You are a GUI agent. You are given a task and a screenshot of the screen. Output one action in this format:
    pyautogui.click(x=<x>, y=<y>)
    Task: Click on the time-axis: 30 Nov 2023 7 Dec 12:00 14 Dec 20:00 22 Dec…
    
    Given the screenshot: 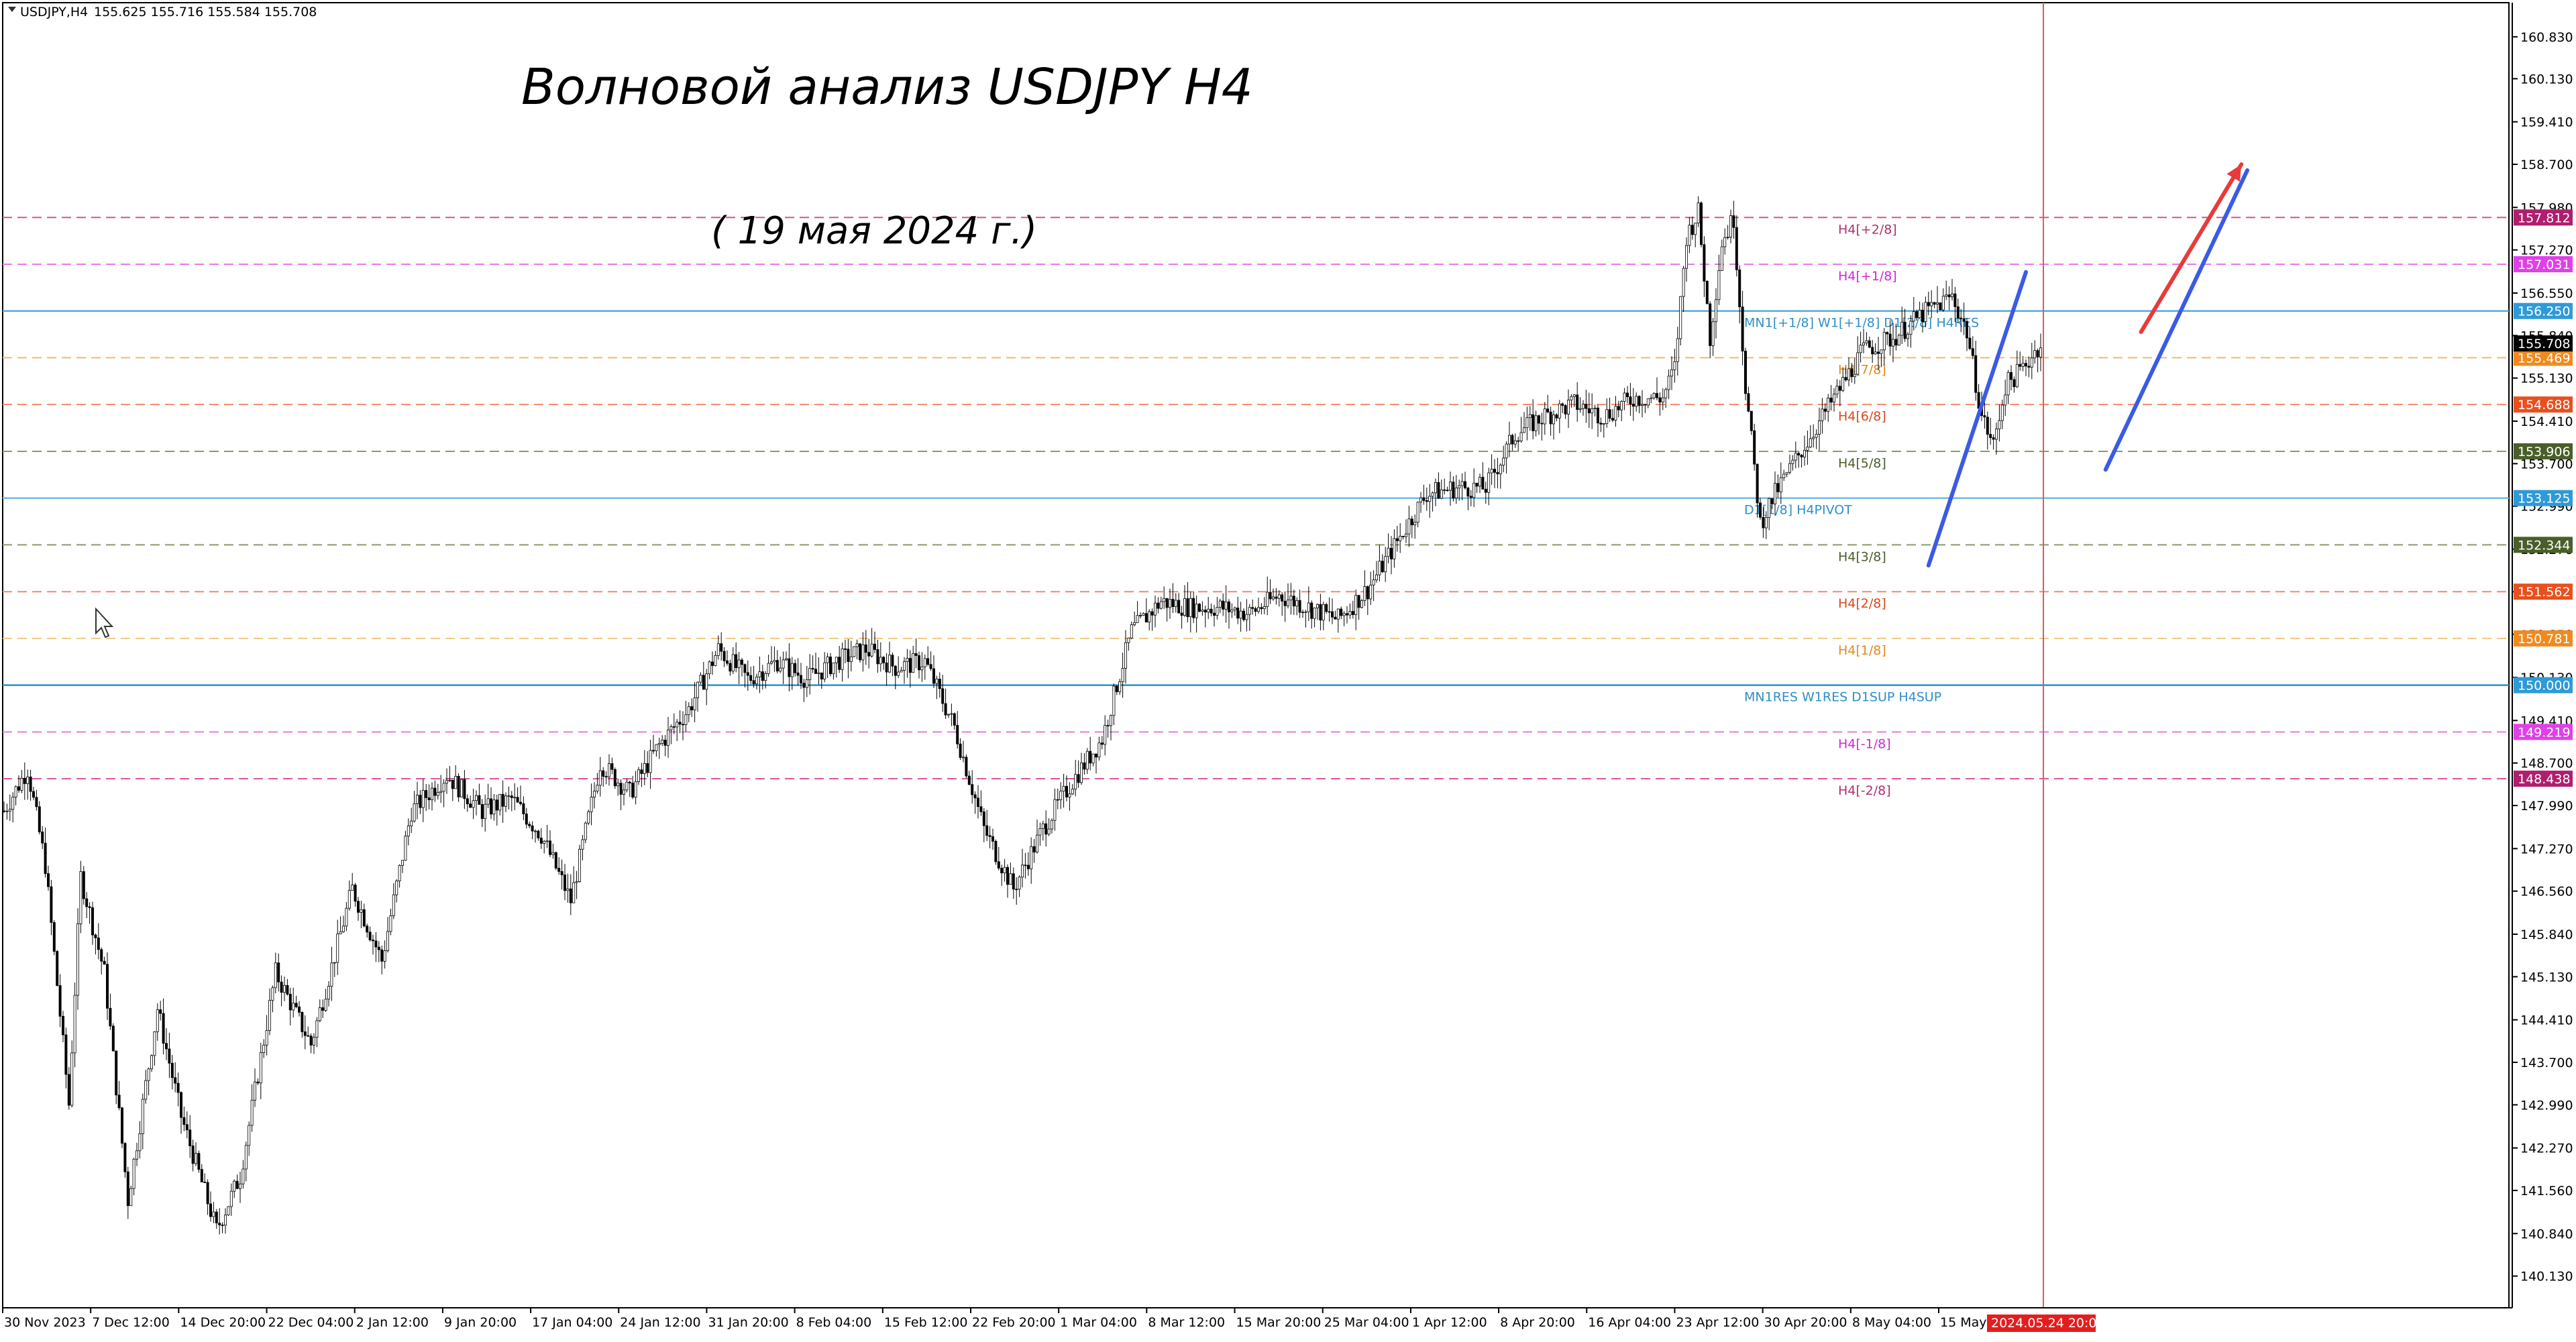 What is the action you would take?
    pyautogui.click(x=1257, y=1319)
    